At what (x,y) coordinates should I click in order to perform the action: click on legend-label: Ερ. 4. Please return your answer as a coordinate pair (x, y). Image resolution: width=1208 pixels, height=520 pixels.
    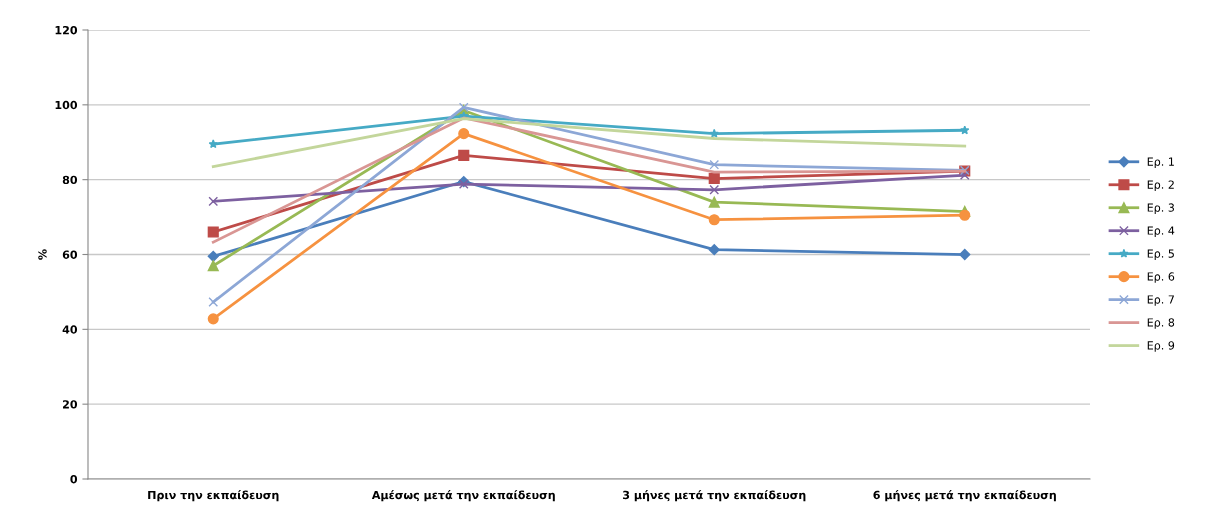
    Looking at the image, I should click on (1161, 231).